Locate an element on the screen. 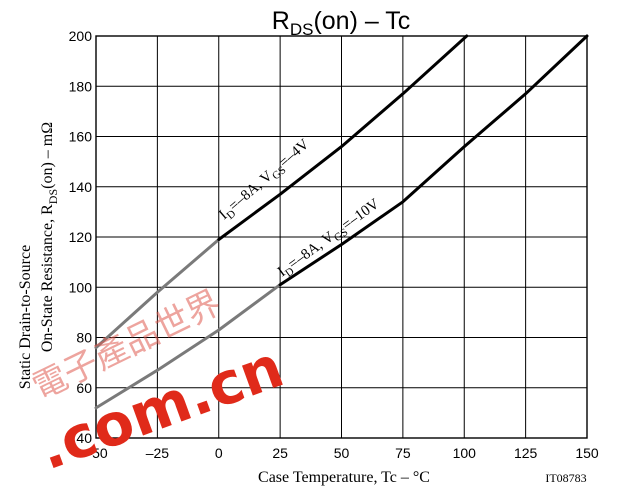 This screenshot has width=617, height=500. x-tick-label: 100 is located at coordinates (465, 453).